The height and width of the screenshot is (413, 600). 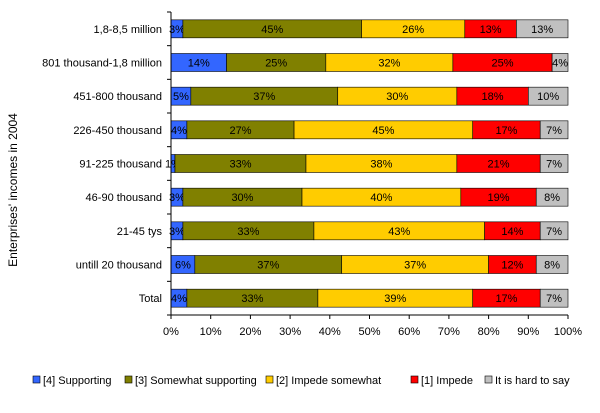 I want to click on x-tick-label: 90%, so click(x=528, y=332).